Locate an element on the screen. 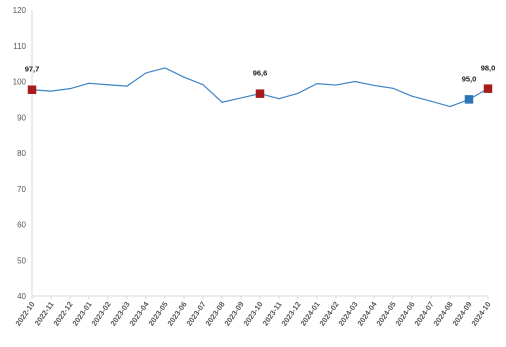  y-tick-label: 70 is located at coordinates (21, 189).